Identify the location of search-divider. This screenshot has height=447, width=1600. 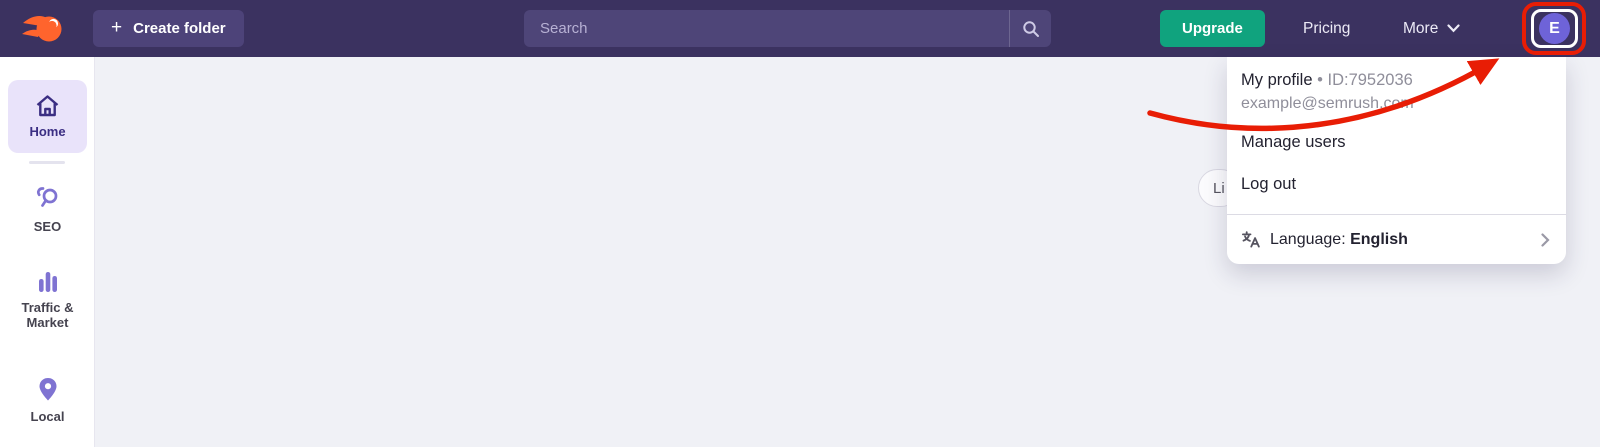
(1009, 28).